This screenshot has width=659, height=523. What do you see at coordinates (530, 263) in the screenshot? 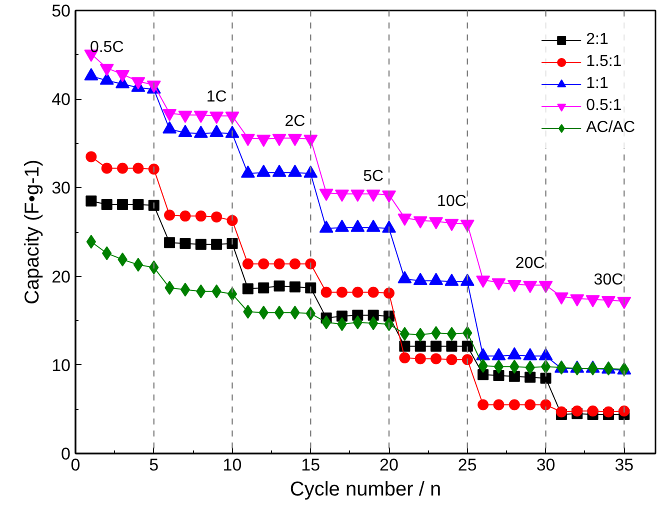
I see `annotation: 20C` at bounding box center [530, 263].